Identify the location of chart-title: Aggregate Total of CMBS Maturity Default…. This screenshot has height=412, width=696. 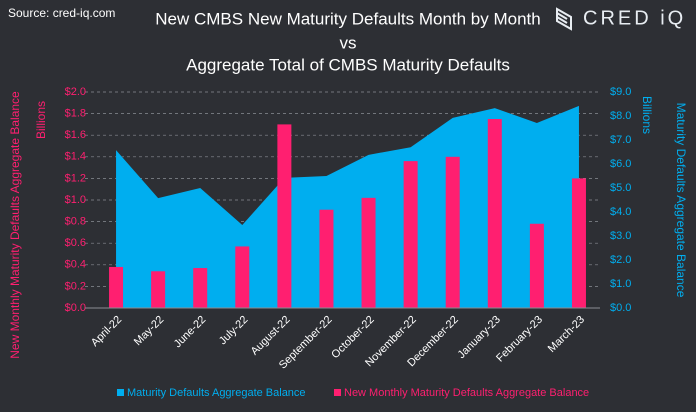
(348, 64).